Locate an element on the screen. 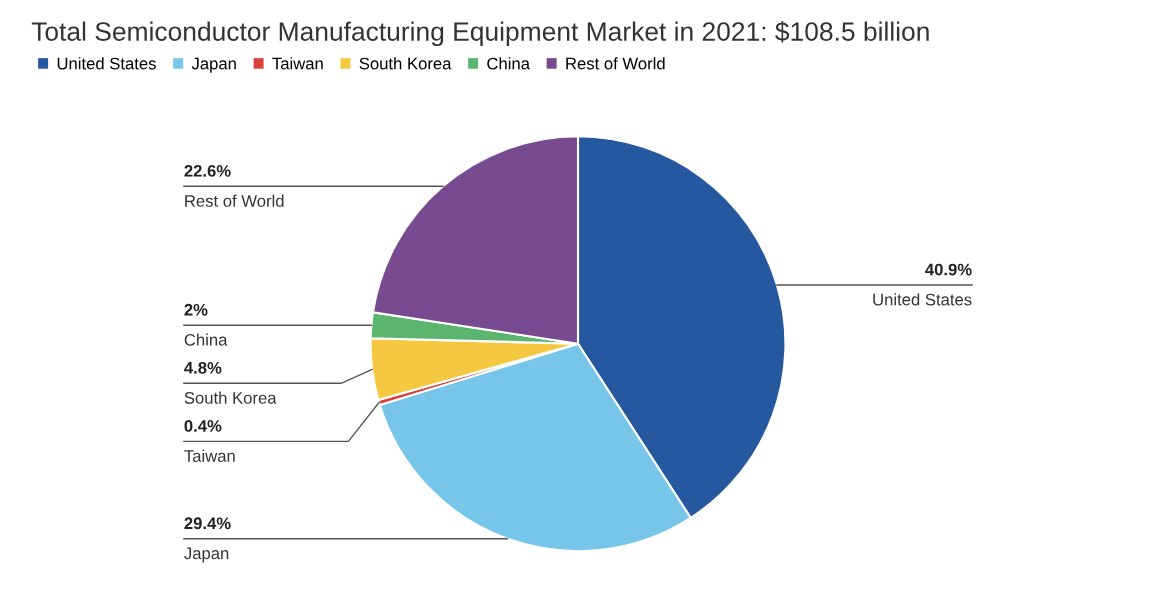 Image resolution: width=1156 pixels, height=603 pixels. legend-label: Taiwan is located at coordinates (297, 63).